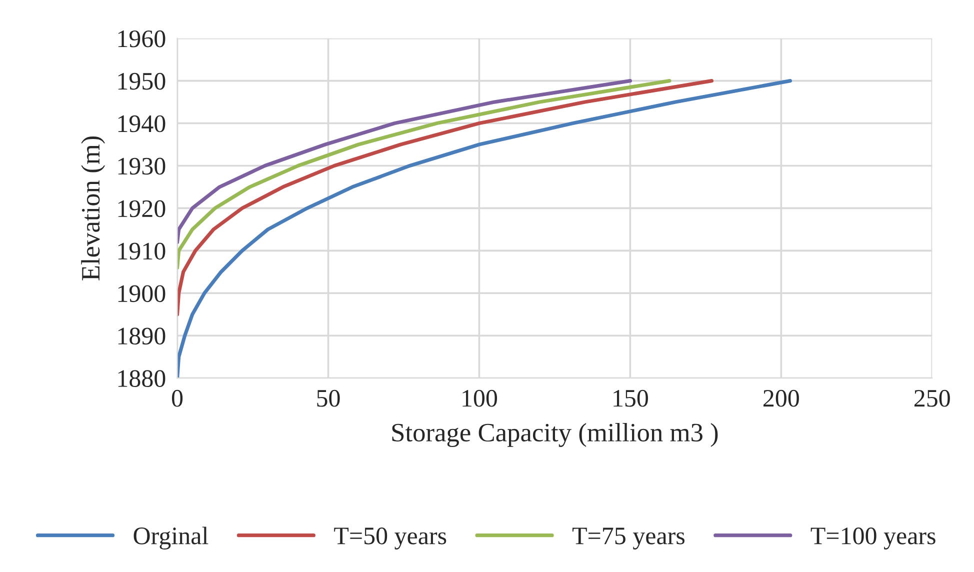 The image size is (974, 572). I want to click on x-tick-label: 250, so click(932, 398).